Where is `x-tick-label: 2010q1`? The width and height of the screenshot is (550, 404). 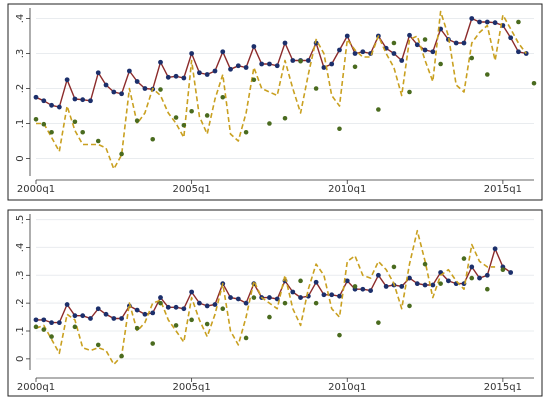 x-tick-label: 2010q1 is located at coordinates (347, 387).